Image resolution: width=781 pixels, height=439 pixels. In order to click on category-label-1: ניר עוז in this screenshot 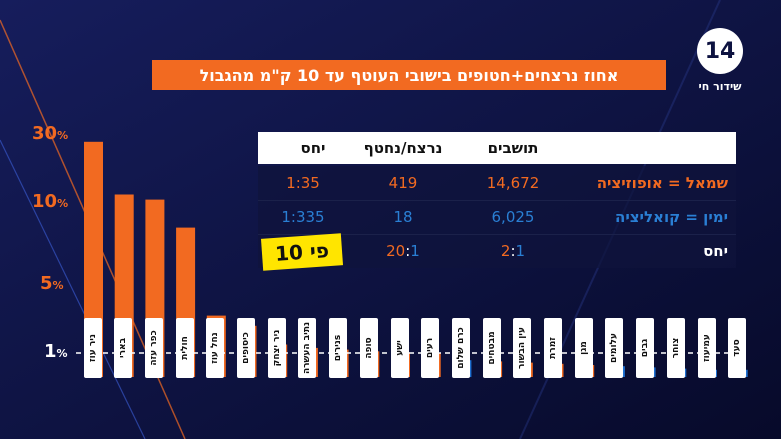, I will do `click(92, 348)`.